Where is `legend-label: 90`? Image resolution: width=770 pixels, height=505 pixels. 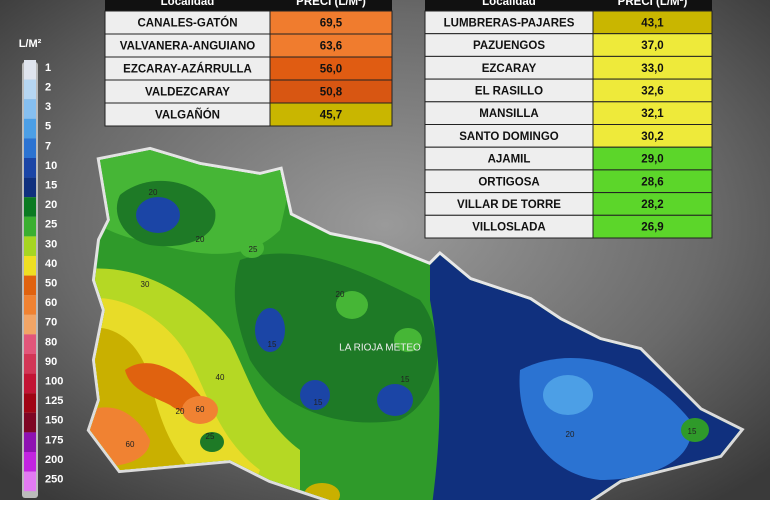 legend-label: 90 is located at coordinates (51, 362).